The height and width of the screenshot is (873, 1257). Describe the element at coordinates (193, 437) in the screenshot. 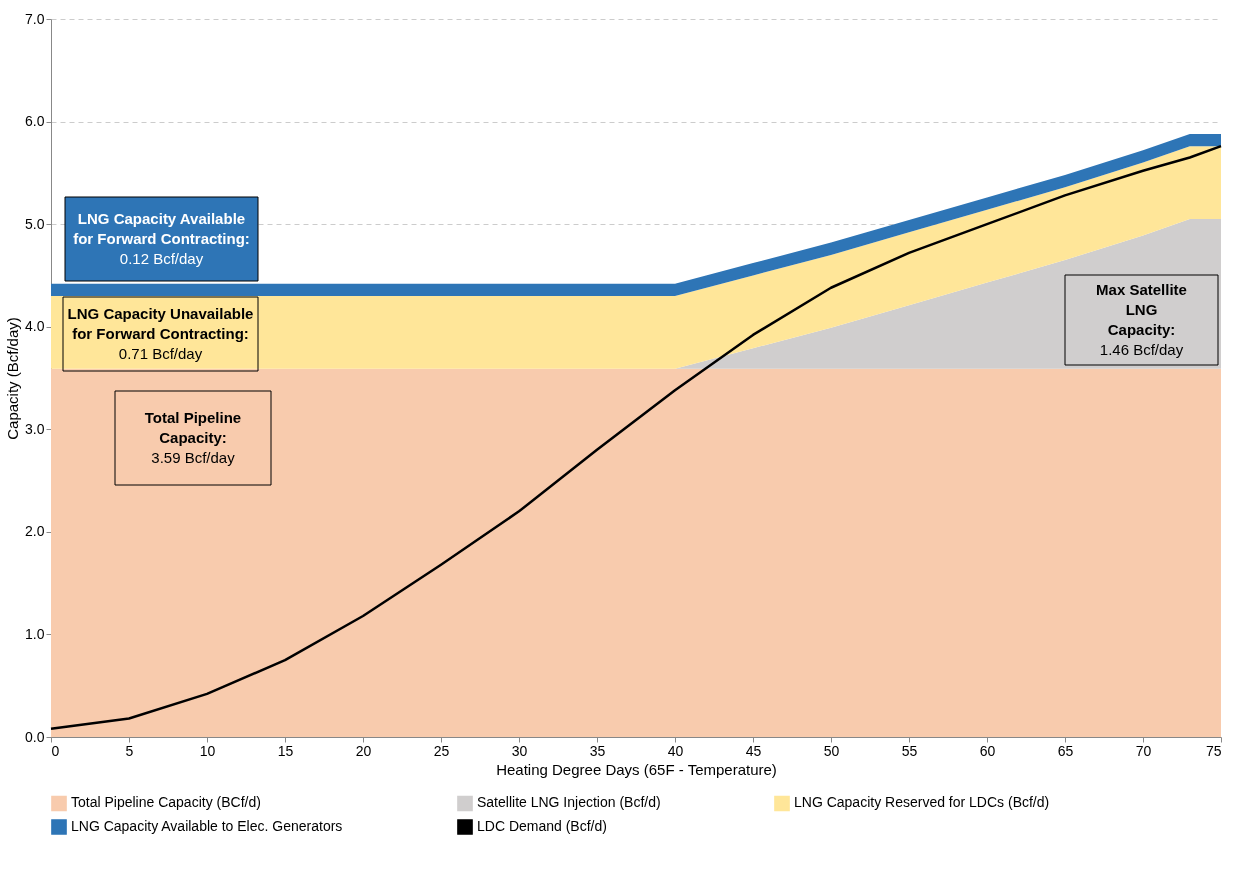

I see `annotation: Total Pipeline Capacity: 3.59 Bcf/day` at that location.